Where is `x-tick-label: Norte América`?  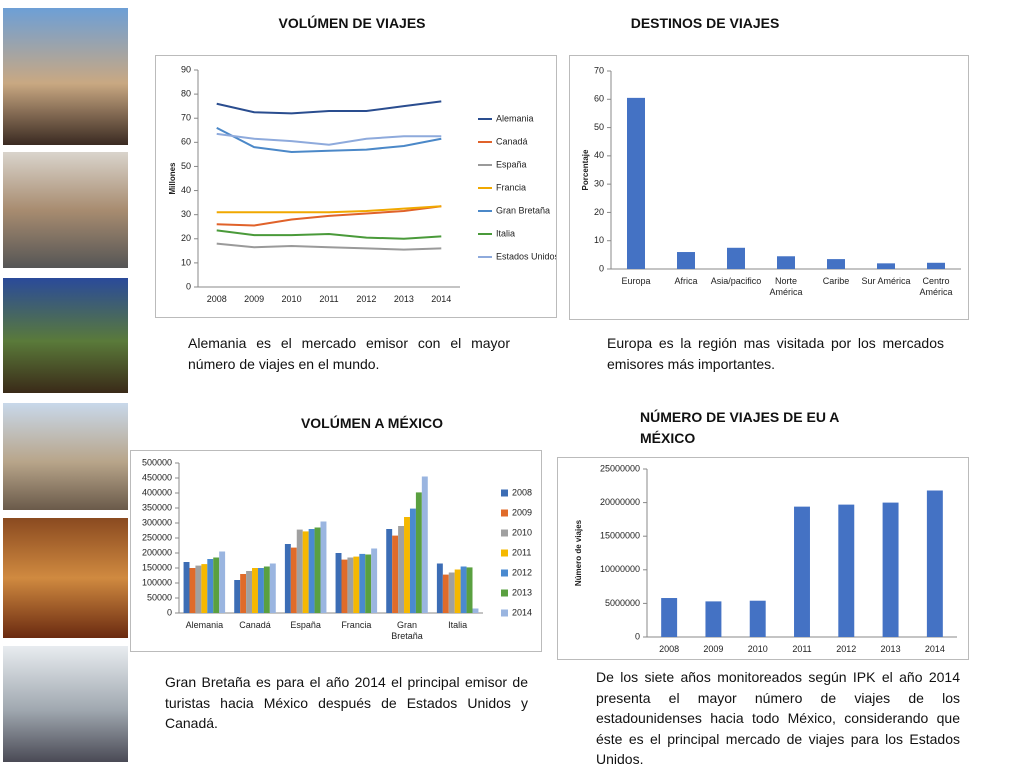
x-tick-label: Norte América is located at coordinates (785, 286).